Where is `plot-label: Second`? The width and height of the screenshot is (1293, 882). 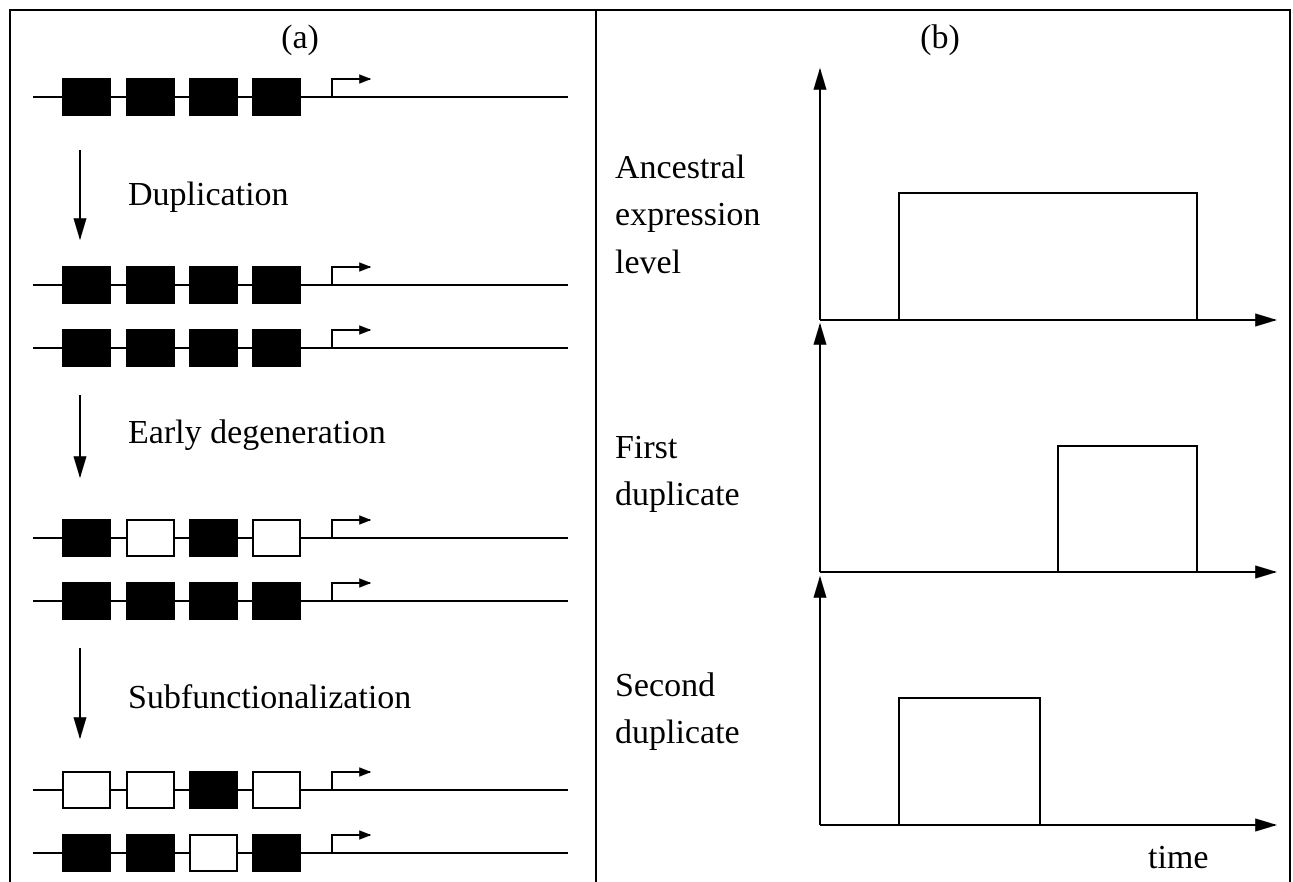 plot-label: Second is located at coordinates (665, 685).